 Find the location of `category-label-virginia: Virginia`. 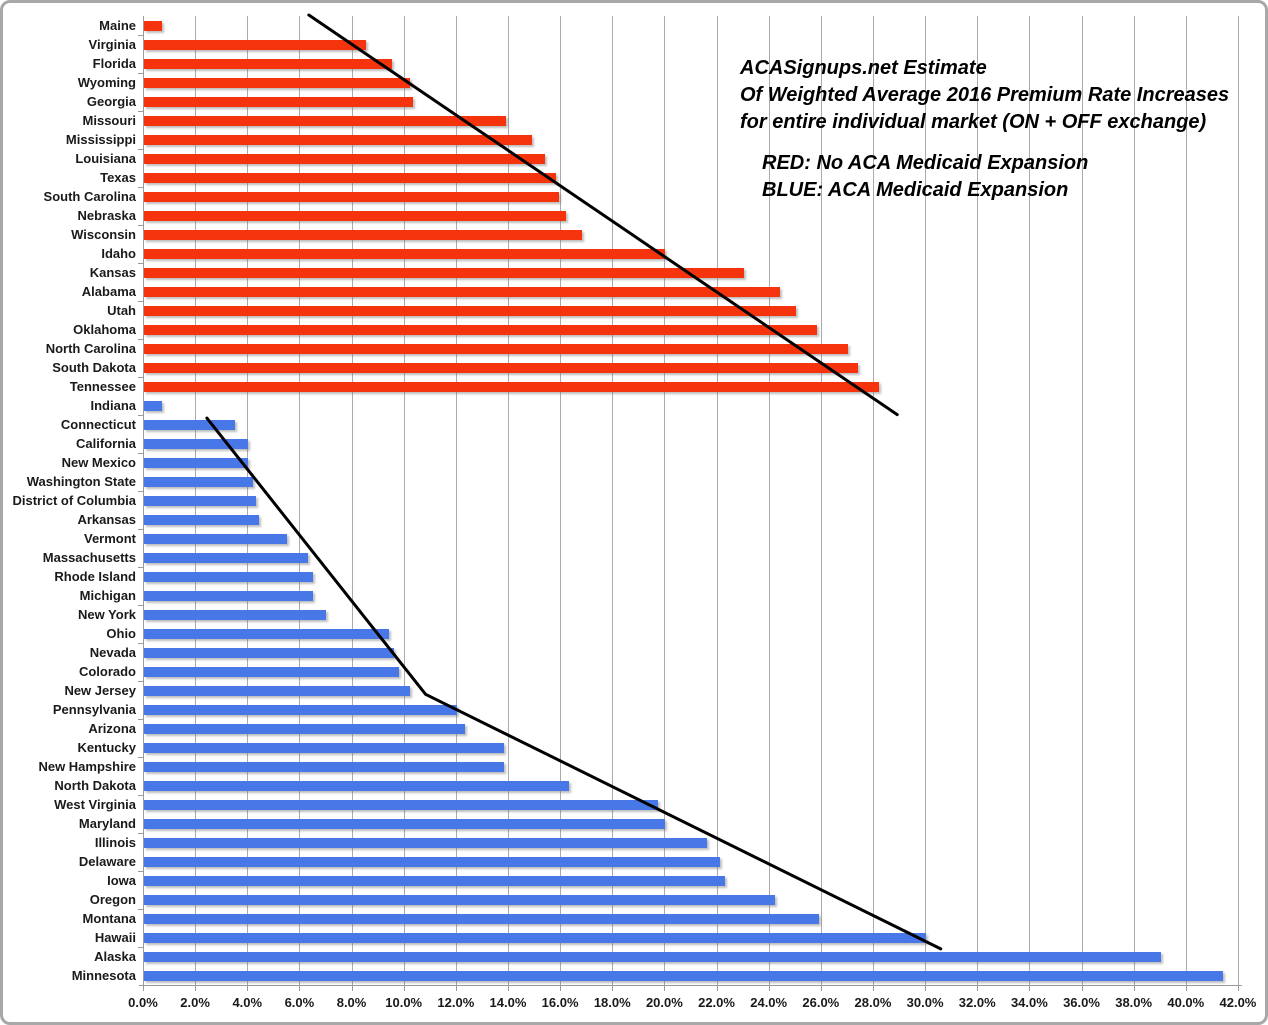

category-label-virginia: Virginia is located at coordinates (112, 44).